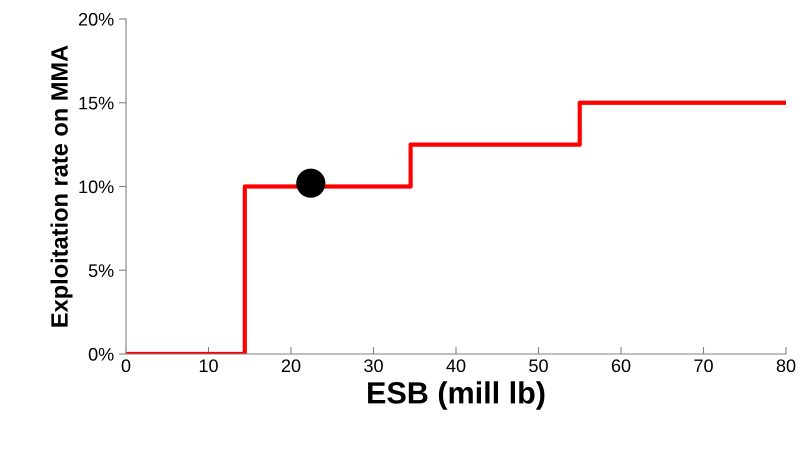 The image size is (810, 451). I want to click on x-tick-label: 40, so click(456, 365).